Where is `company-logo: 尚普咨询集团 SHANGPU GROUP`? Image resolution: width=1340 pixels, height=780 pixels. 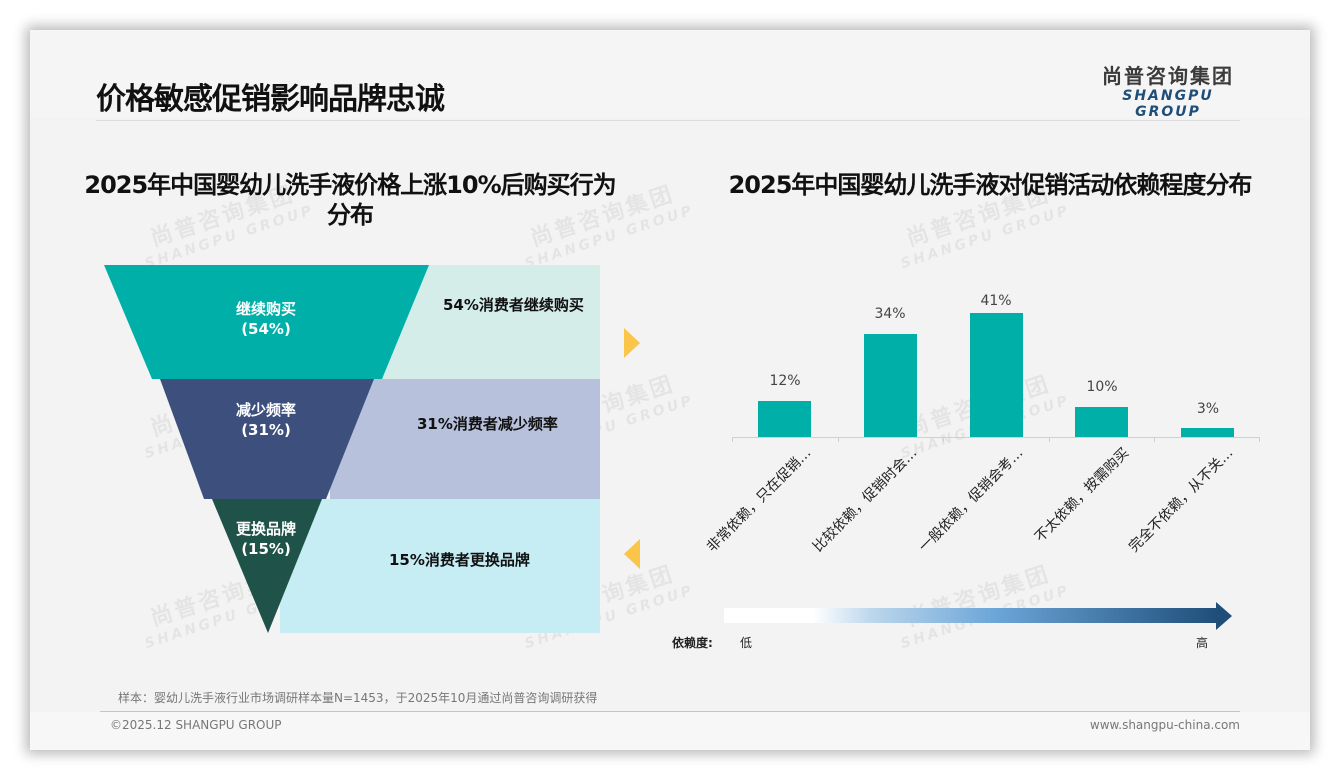
company-logo: 尚普咨询集团 SHANGPU GROUP is located at coordinates (1168, 92).